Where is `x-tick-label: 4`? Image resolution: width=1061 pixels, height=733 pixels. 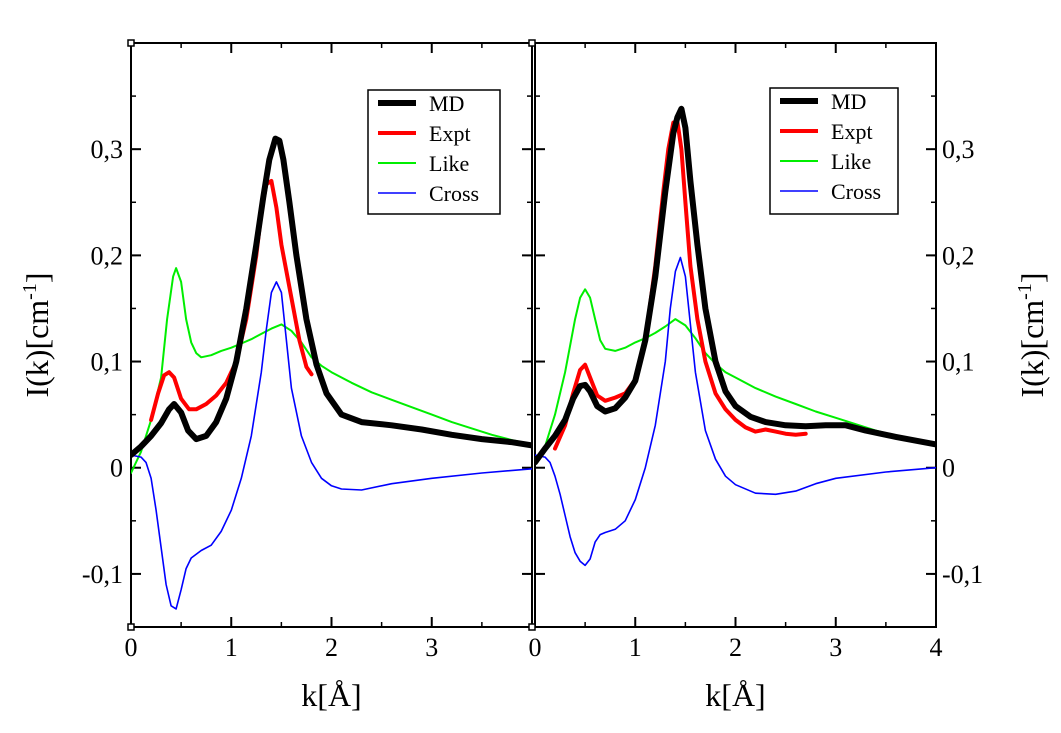 x-tick-label: 4 is located at coordinates (936, 647).